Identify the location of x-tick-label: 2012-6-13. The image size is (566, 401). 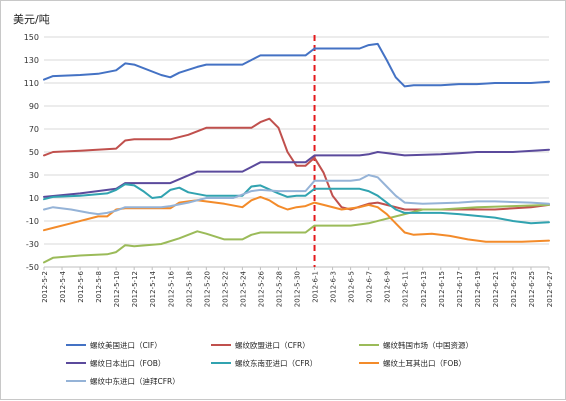
(424, 289).